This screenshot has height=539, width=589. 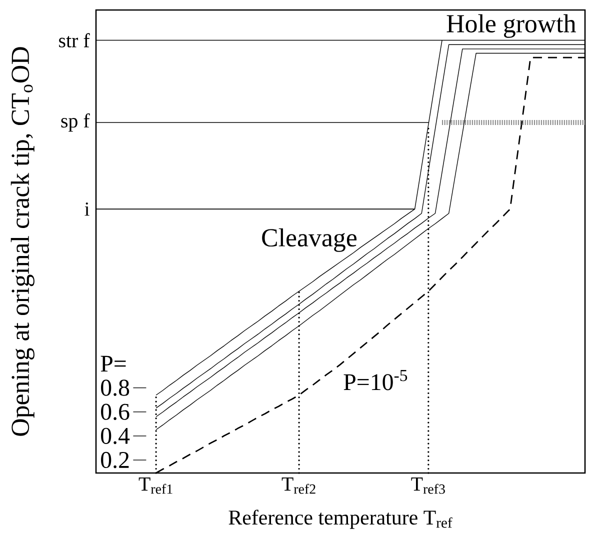 What do you see at coordinates (87, 209) in the screenshot?
I see `ref-line-label: i` at bounding box center [87, 209].